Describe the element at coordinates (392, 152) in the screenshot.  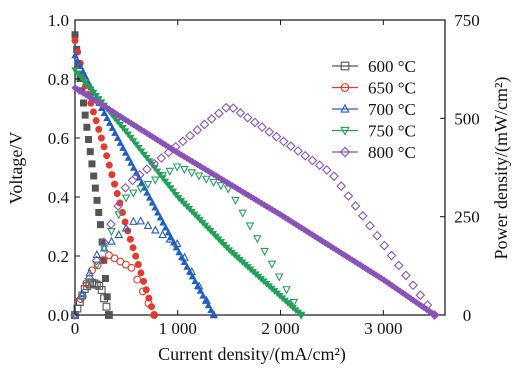
I see `legend-label: 800 °C` at that location.